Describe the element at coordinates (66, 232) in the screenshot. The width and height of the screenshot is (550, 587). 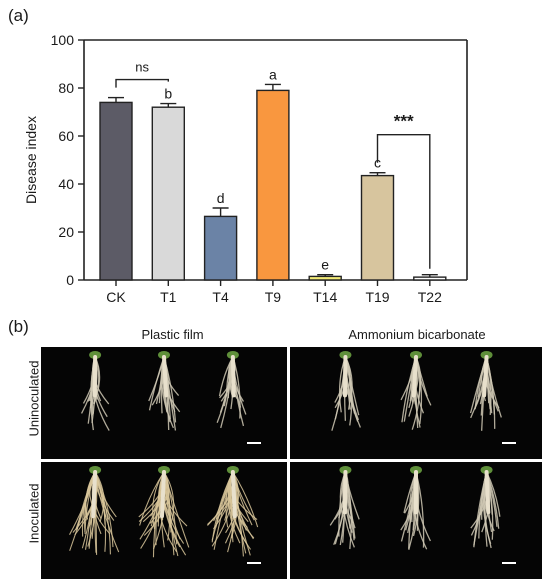
I see `y-tick-label: 20` at that location.